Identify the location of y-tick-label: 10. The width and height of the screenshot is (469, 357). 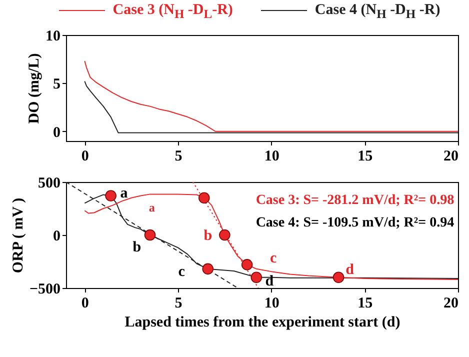
(53, 36).